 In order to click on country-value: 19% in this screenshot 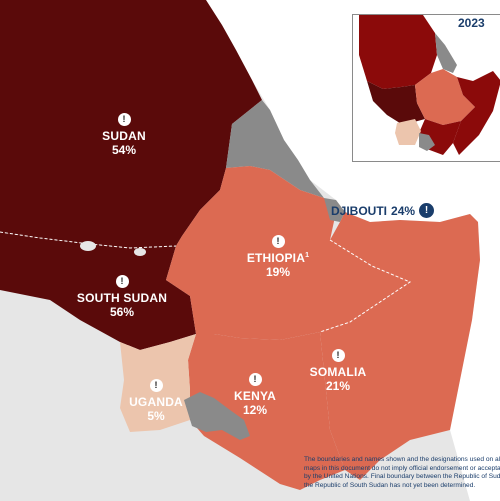, I will do `click(278, 272)`.